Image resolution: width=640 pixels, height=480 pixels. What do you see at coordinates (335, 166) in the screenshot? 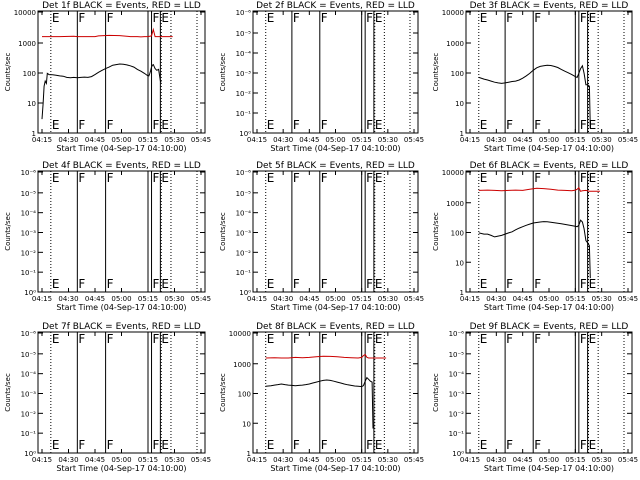
I see `panel-title: Det 5f BLACK = Events, RED = LLD` at bounding box center [335, 166].